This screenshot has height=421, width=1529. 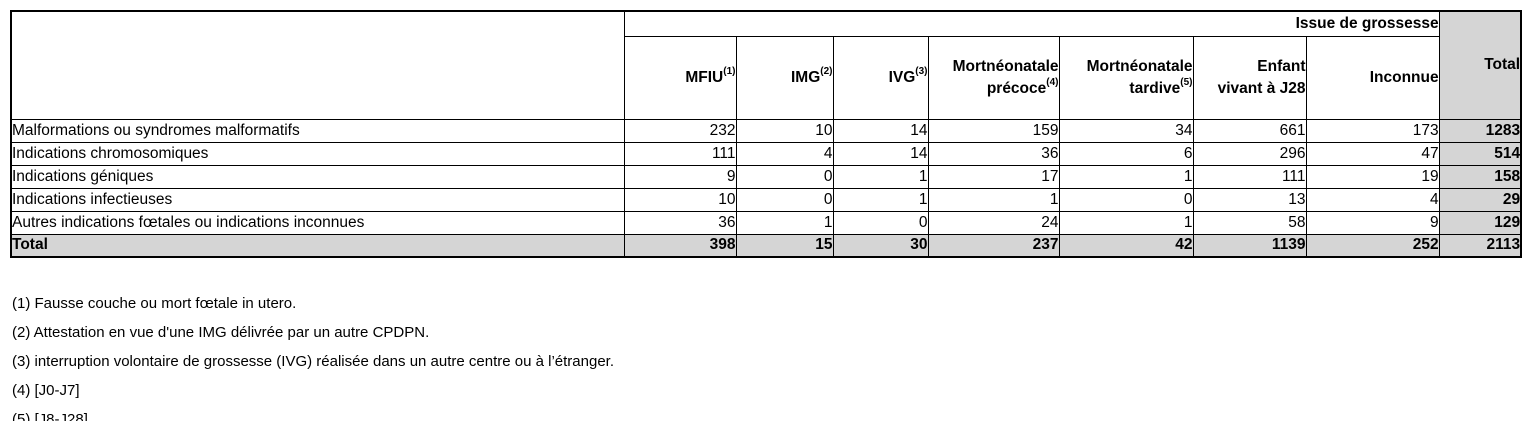 What do you see at coordinates (1249, 77) in the screenshot?
I see `col-header-enfant-vivant: Enfant vivant à J28` at bounding box center [1249, 77].